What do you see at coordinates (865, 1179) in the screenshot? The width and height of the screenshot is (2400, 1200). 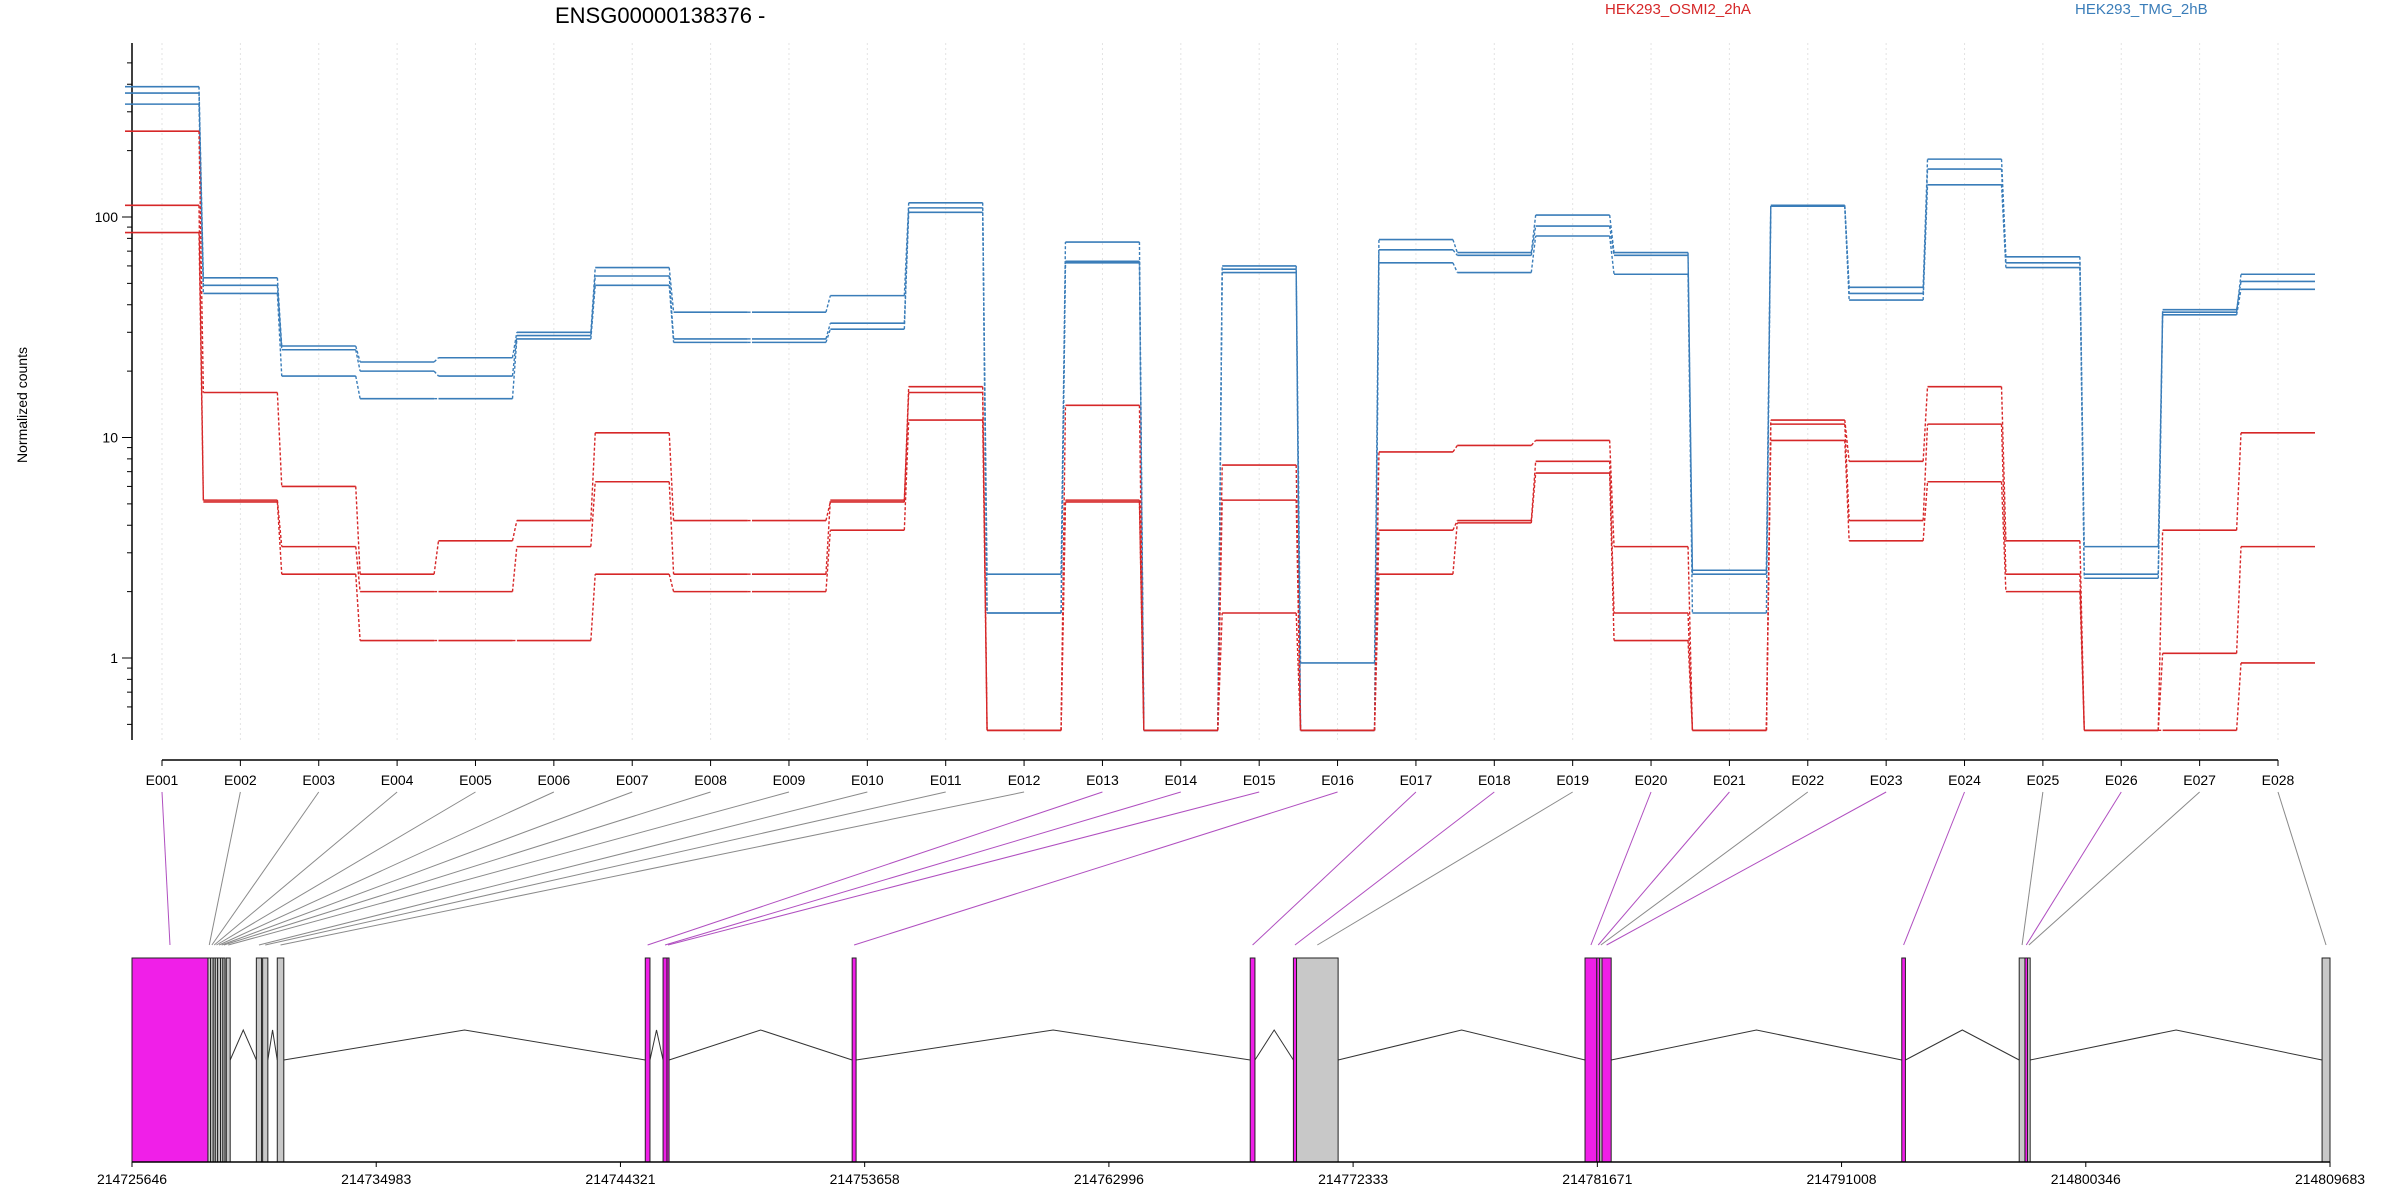 I see `genomic-tick-label: 214753658` at bounding box center [865, 1179].